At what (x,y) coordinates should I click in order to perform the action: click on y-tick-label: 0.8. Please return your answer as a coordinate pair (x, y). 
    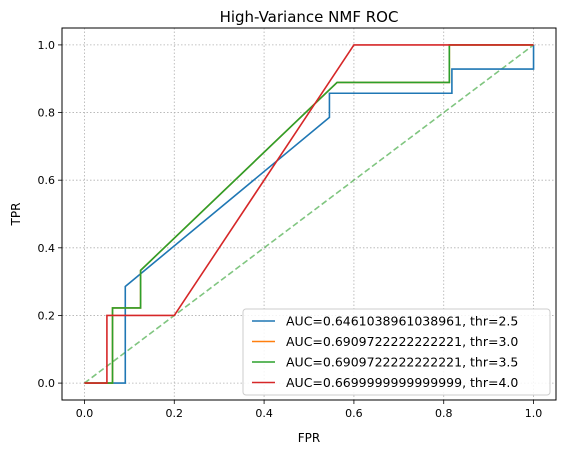
    Looking at the image, I should click on (47, 113).